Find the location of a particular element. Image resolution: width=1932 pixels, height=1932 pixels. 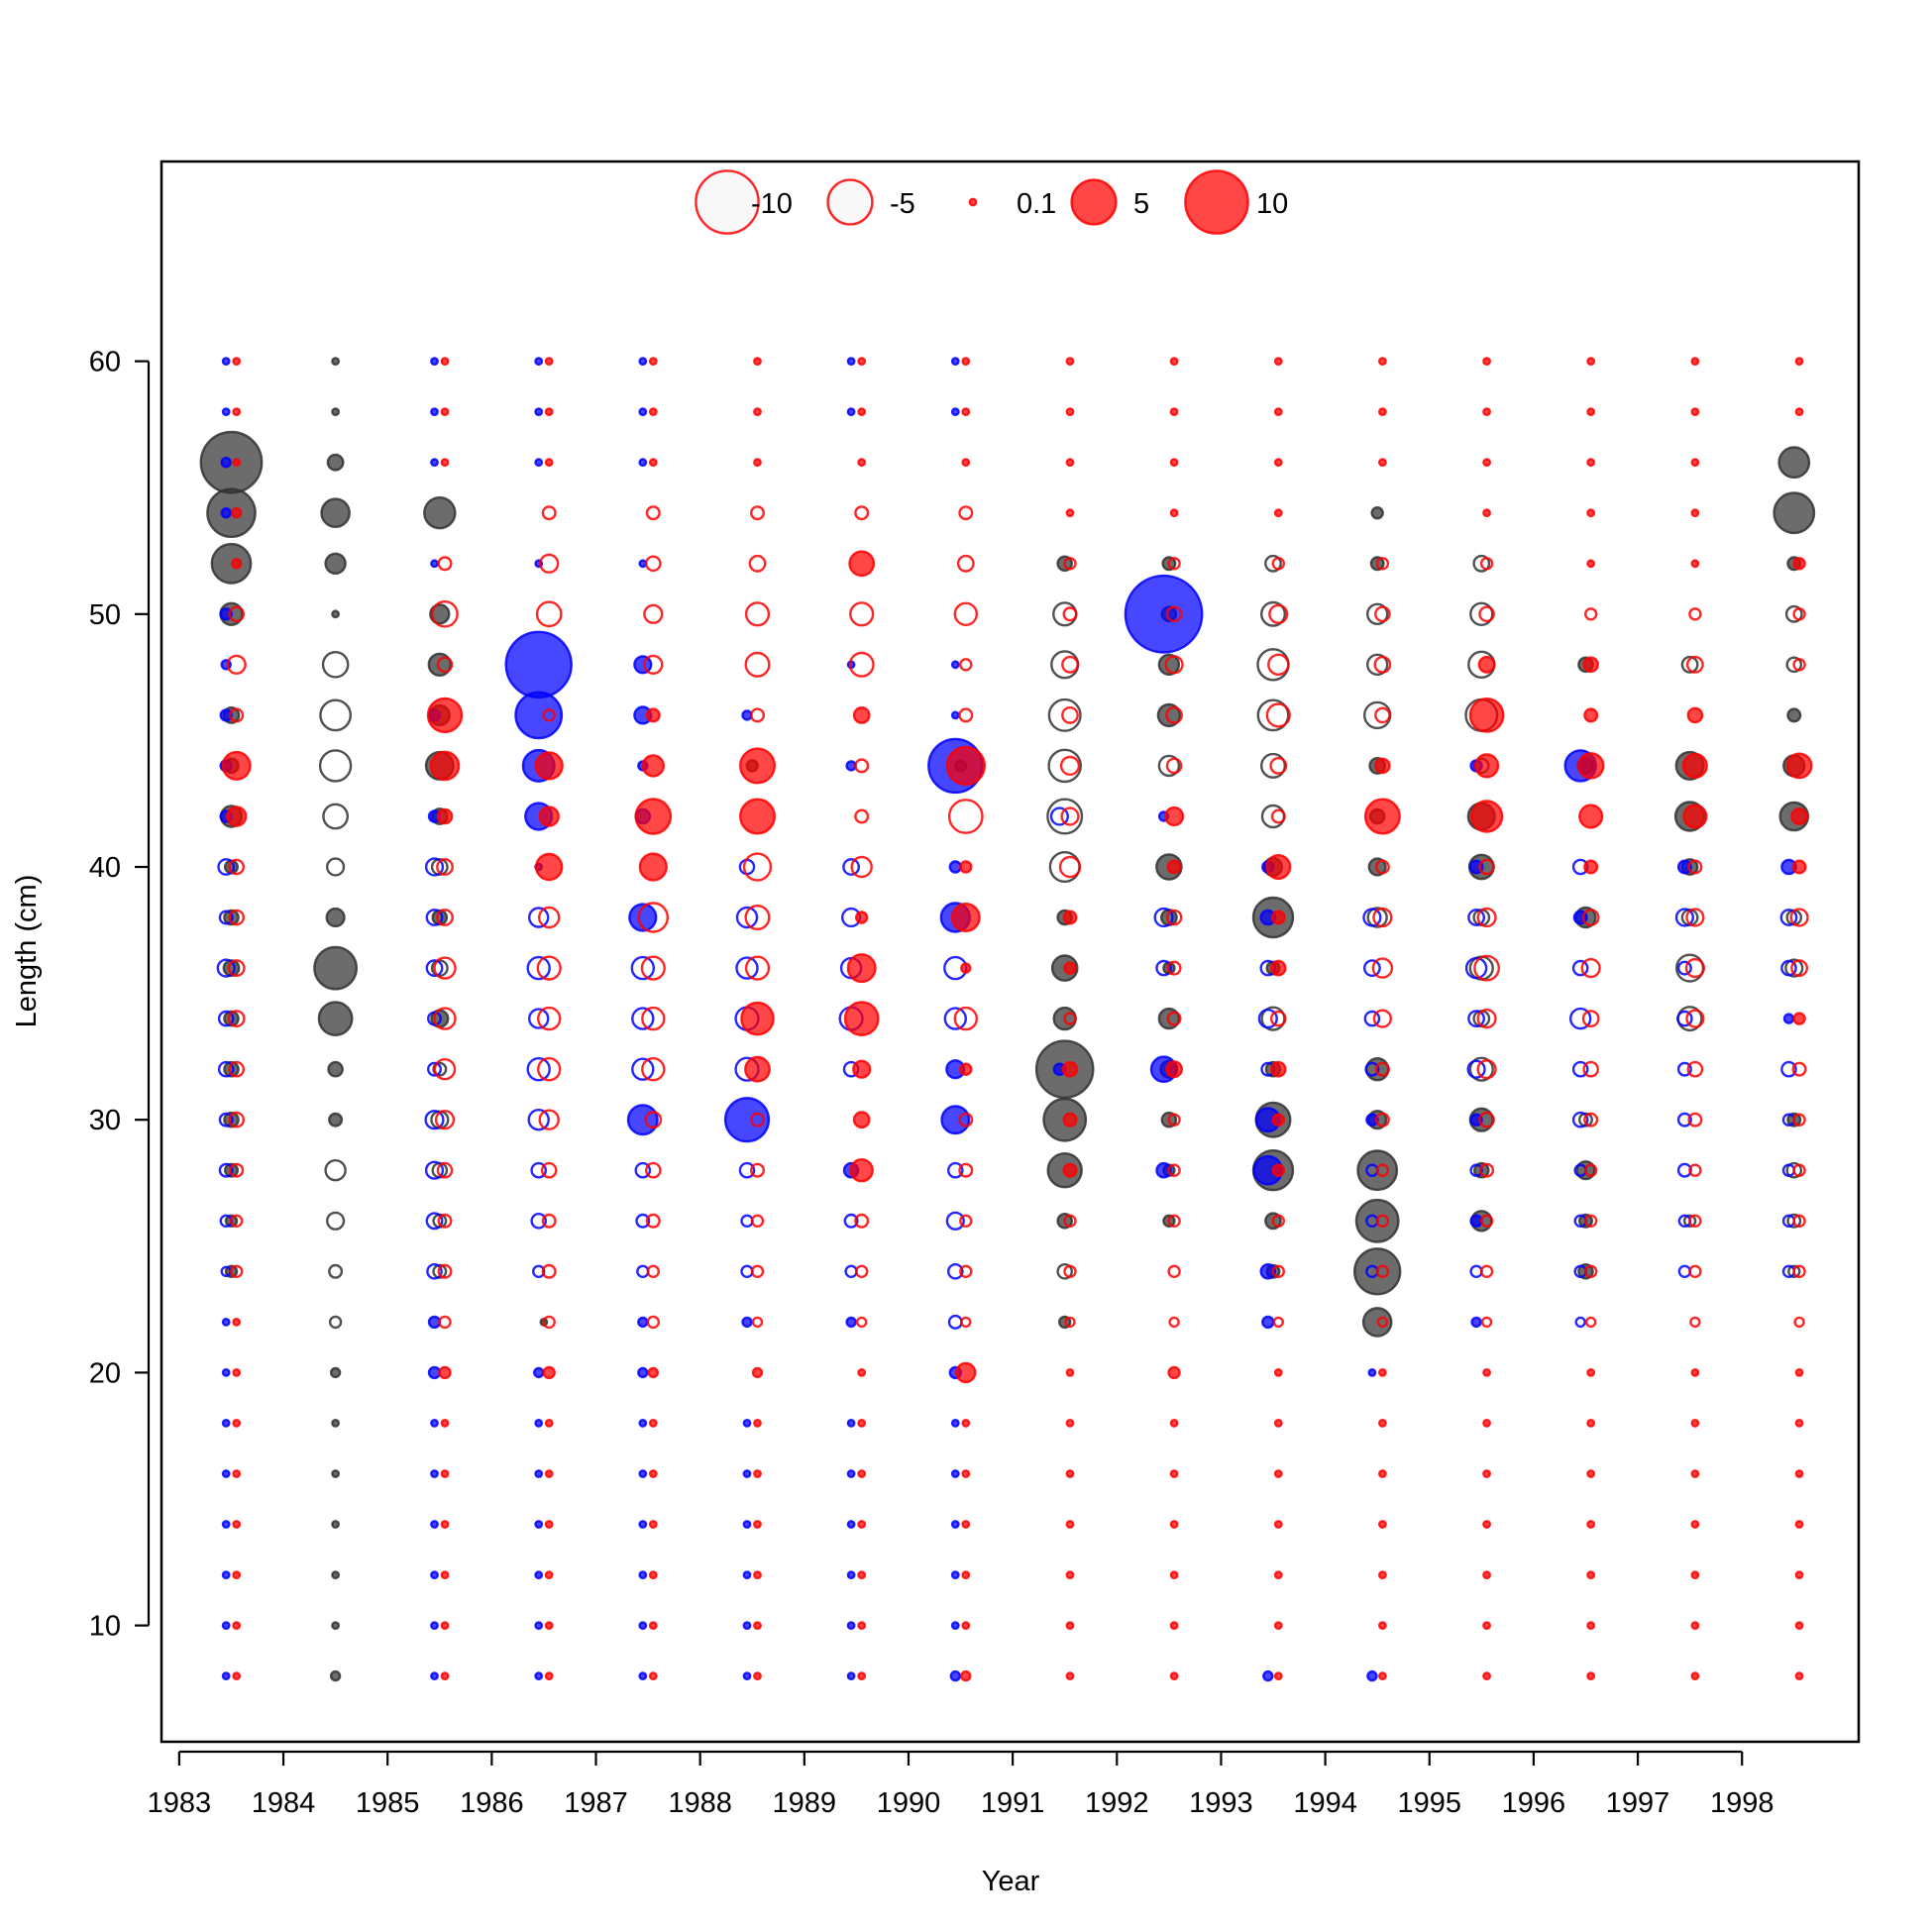

x-tick-label: 1985 is located at coordinates (388, 1803).